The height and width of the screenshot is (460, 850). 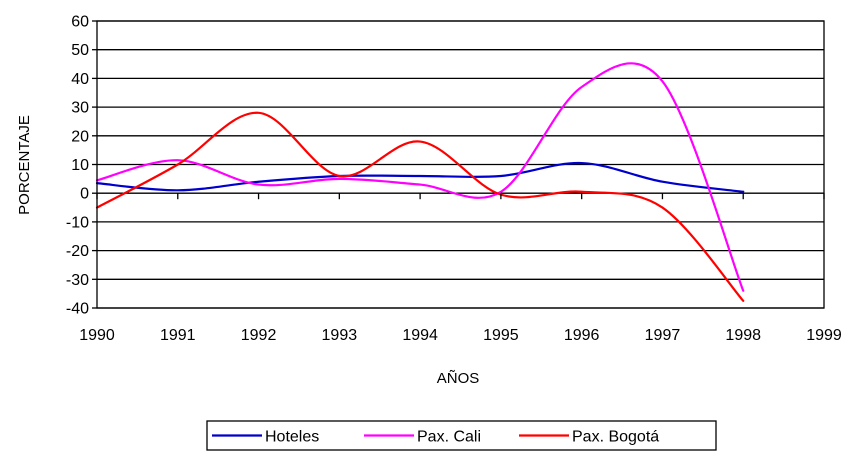 What do you see at coordinates (77, 280) in the screenshot?
I see `y-tick-label: -30` at bounding box center [77, 280].